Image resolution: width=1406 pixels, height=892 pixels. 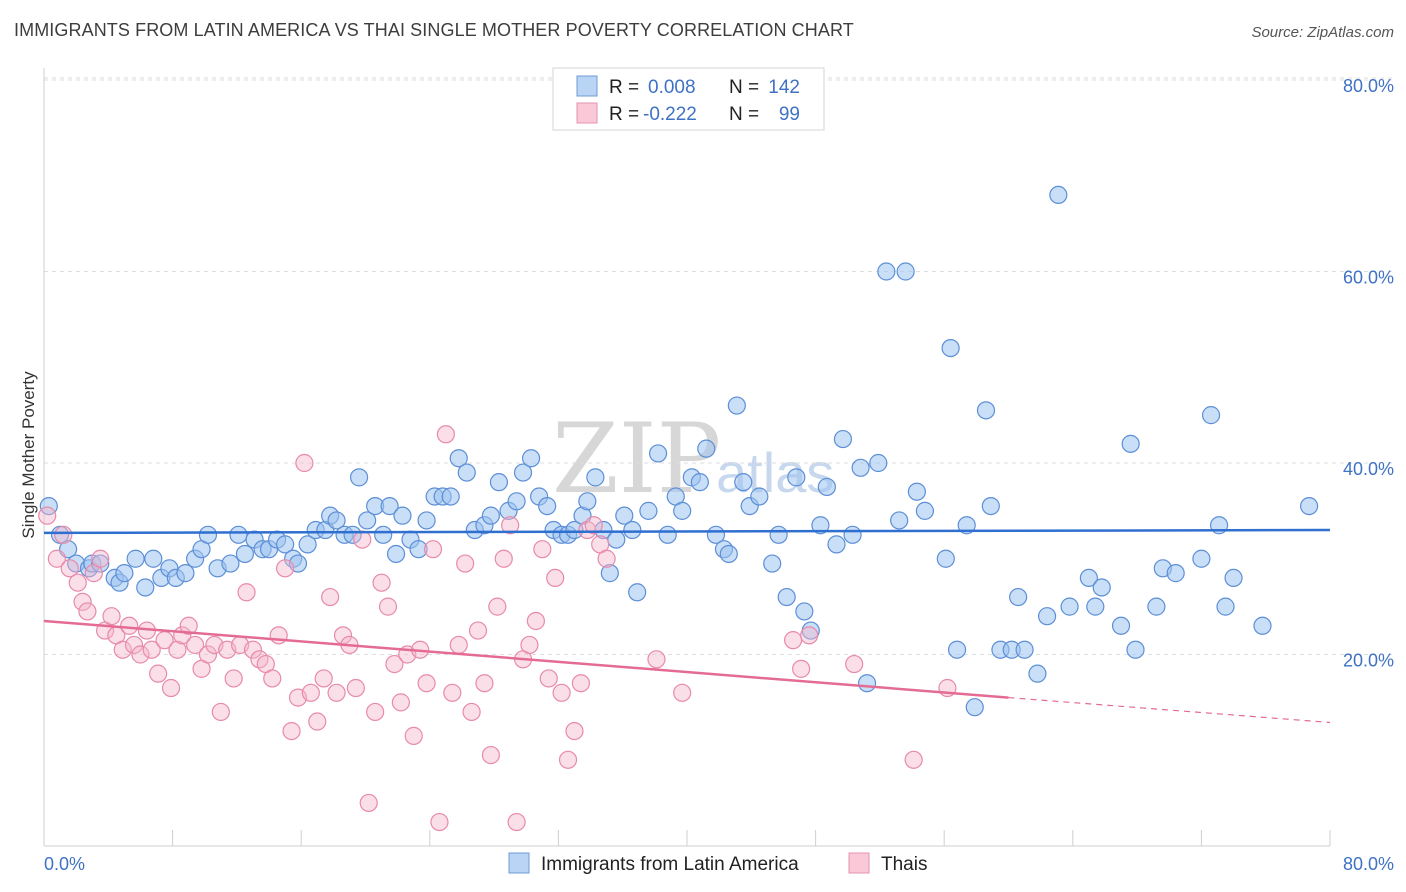 What do you see at coordinates (64, 864) in the screenshot?
I see `x-tick-label-min: 0.0%` at bounding box center [64, 864].